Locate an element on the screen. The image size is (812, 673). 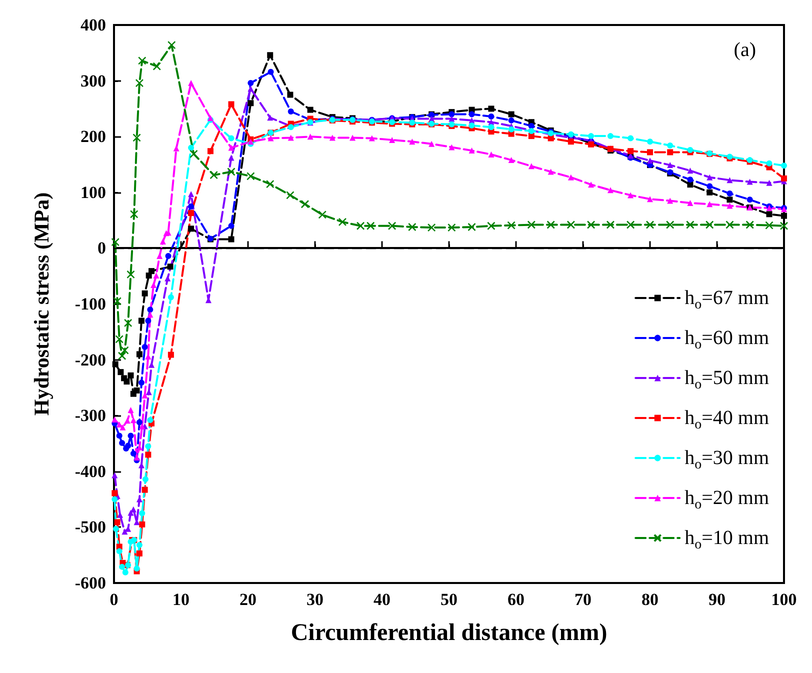
y-tick-label: -200 is located at coordinates (90, 360).